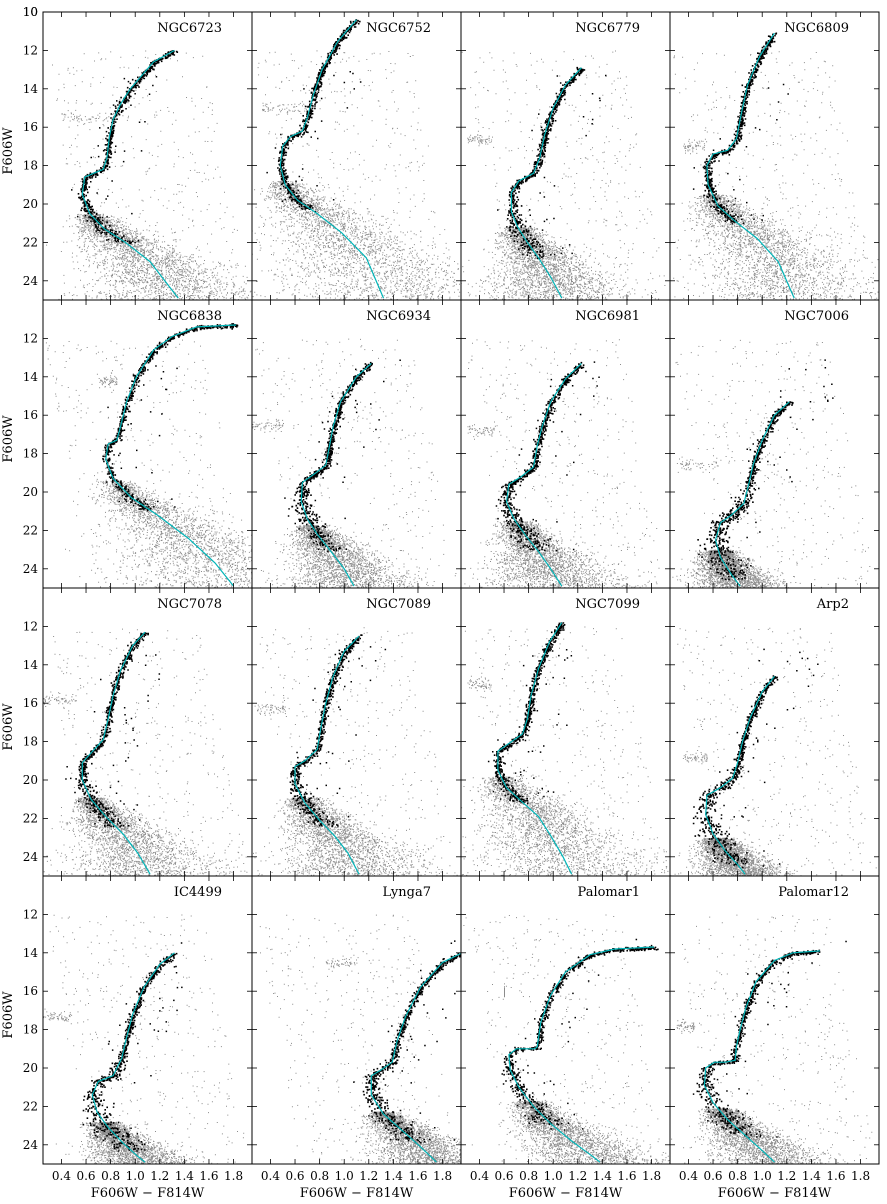  Describe the element at coordinates (61, 1176) in the screenshot. I see `x-tick-label: 0.4` at that location.